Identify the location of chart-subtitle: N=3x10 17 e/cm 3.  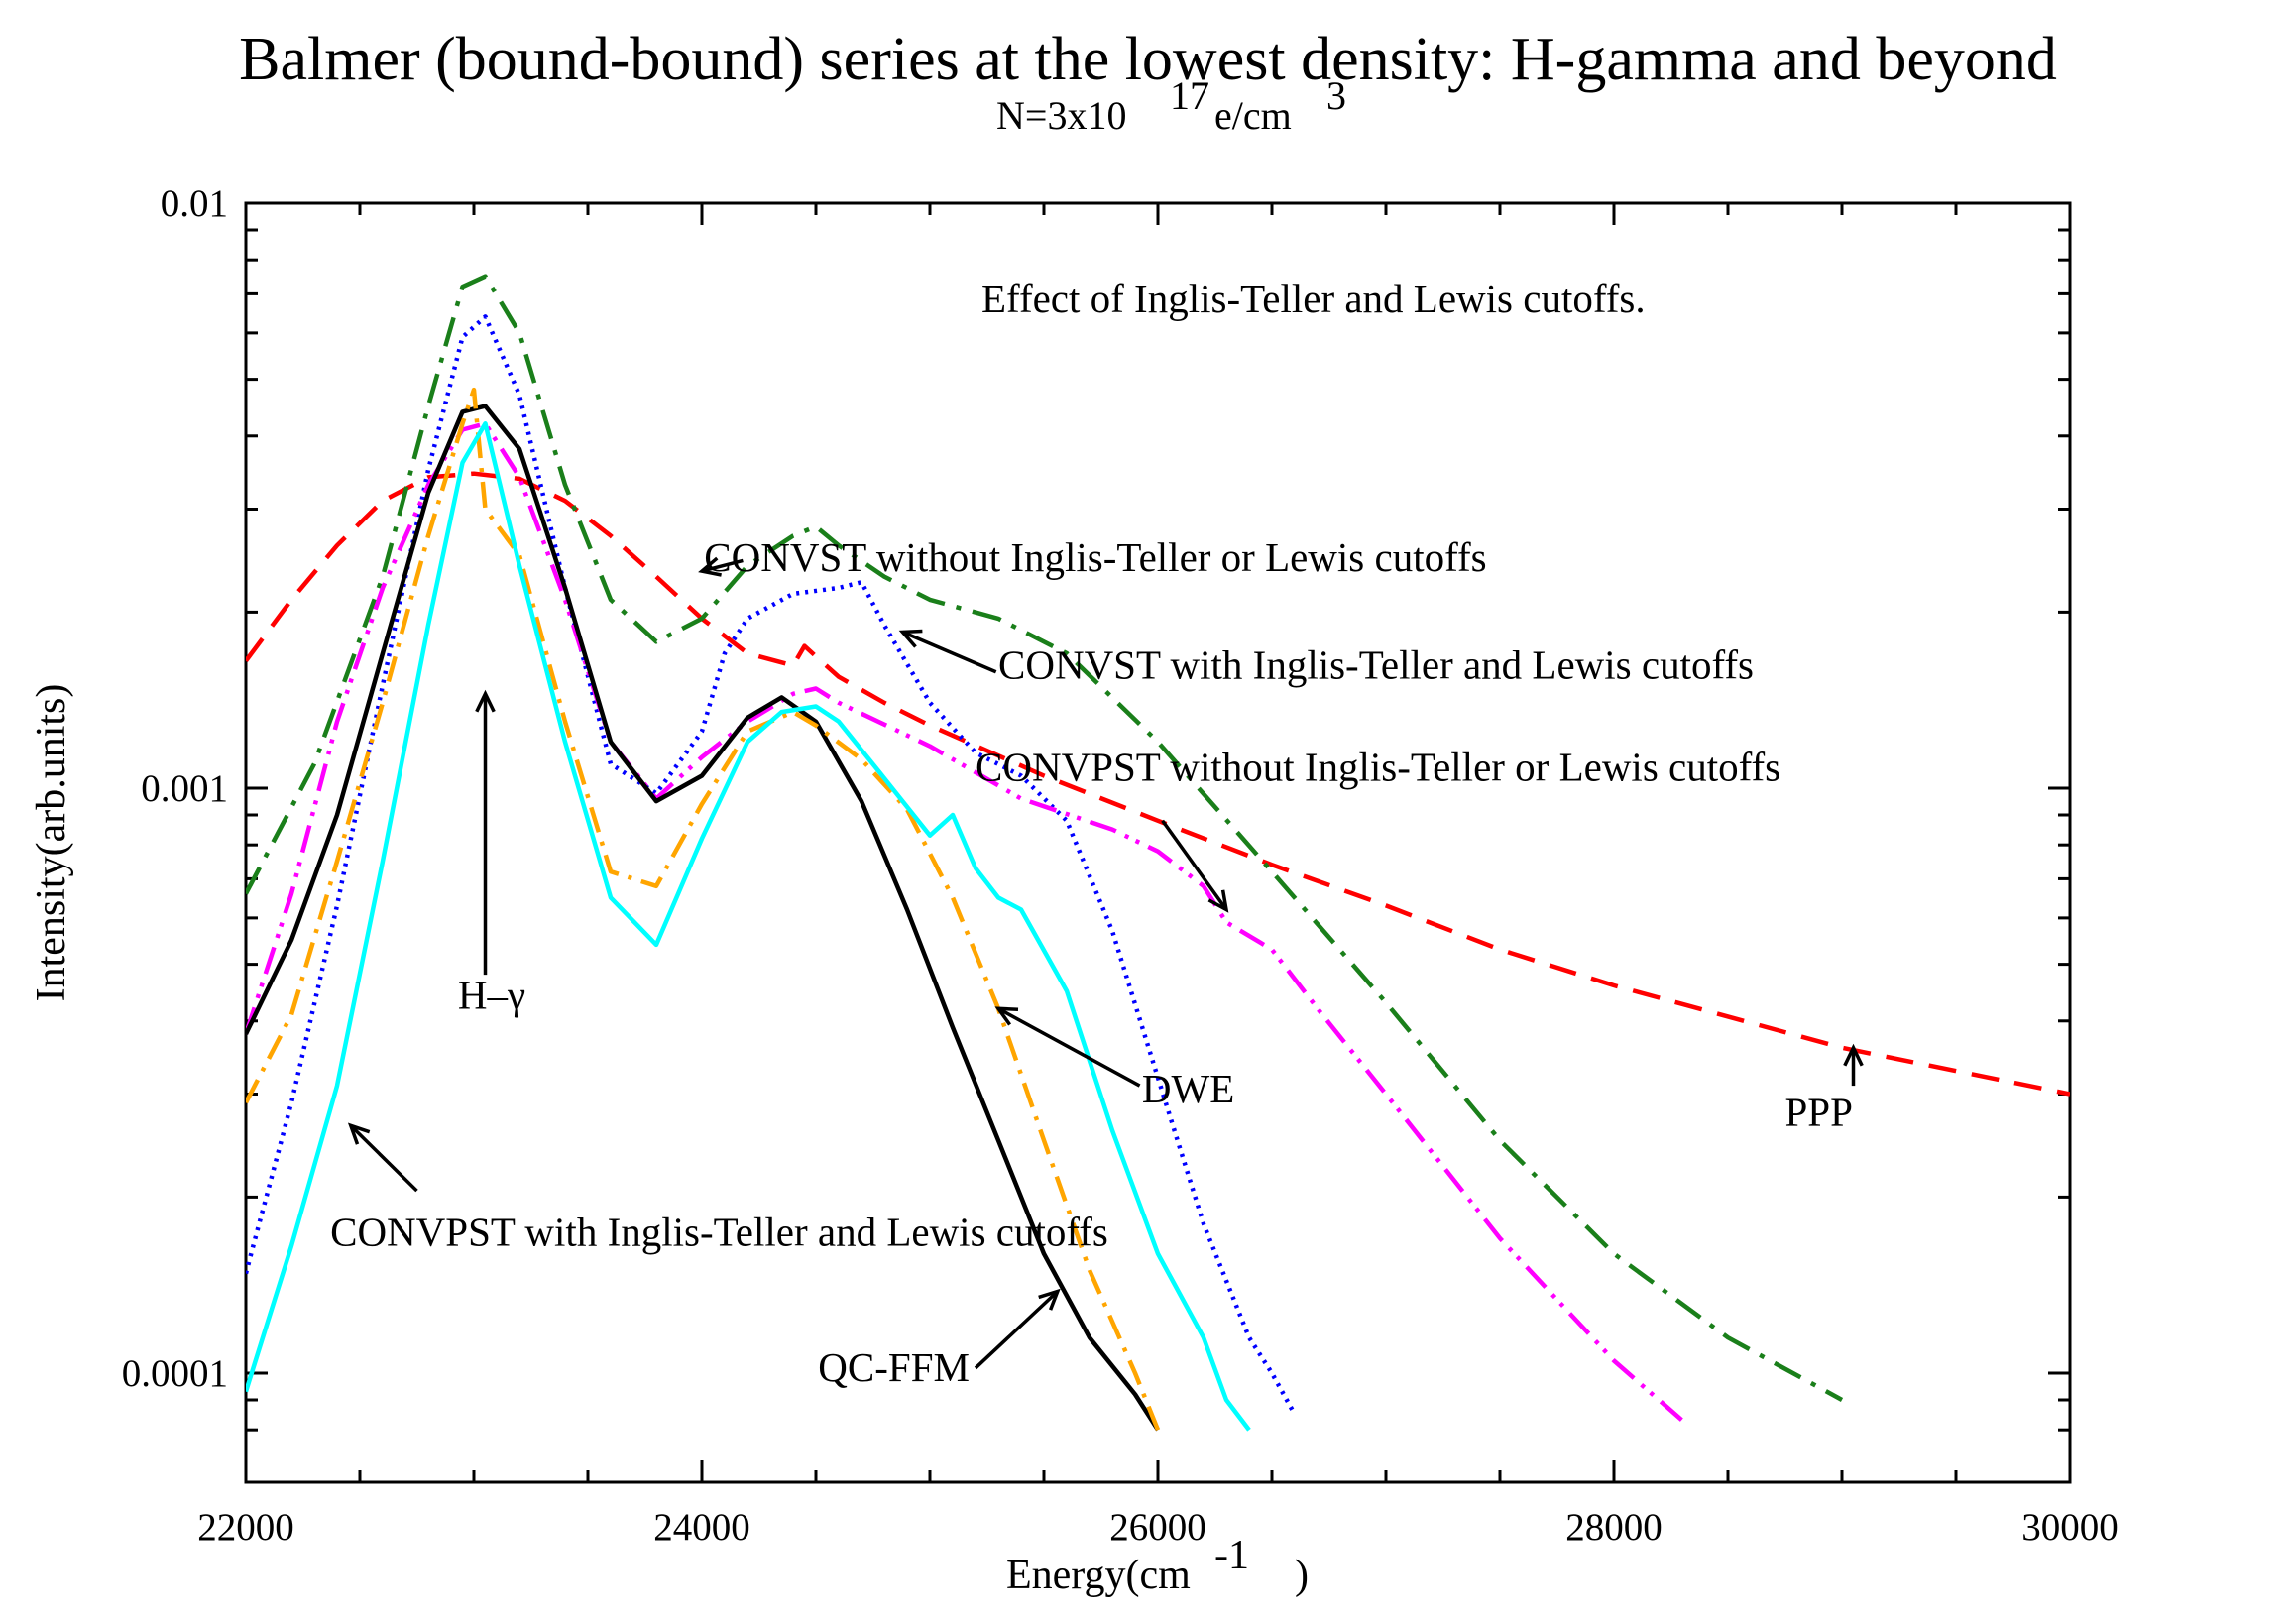
(1171, 105).